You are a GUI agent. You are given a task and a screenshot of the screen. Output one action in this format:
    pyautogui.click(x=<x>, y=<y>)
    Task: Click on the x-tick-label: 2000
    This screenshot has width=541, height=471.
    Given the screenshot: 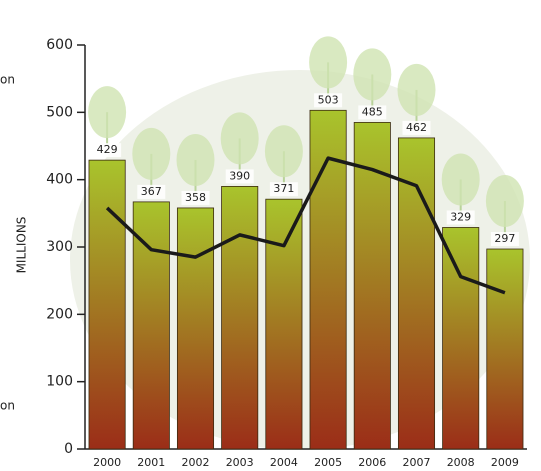 What is the action you would take?
    pyautogui.click(x=107, y=462)
    